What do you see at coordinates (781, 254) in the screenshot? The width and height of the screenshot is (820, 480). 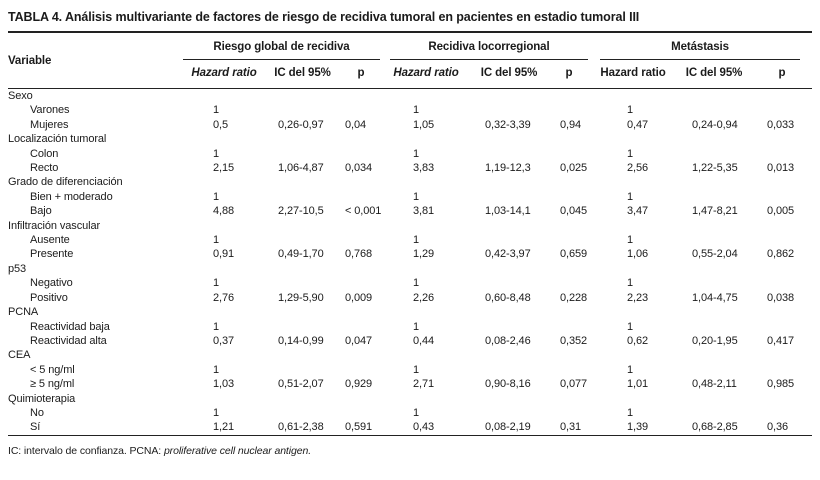 I see `value-cell: 0,862` at bounding box center [781, 254].